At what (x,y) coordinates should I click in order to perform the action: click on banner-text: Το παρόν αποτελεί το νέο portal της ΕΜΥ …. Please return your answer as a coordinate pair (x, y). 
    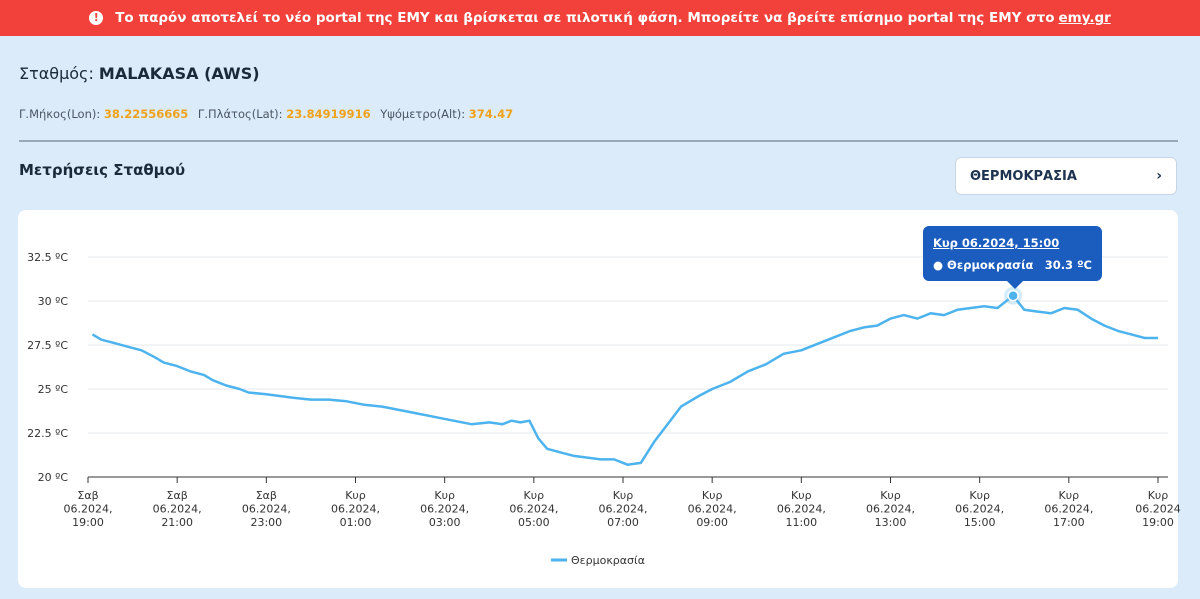
    Looking at the image, I should click on (585, 18).